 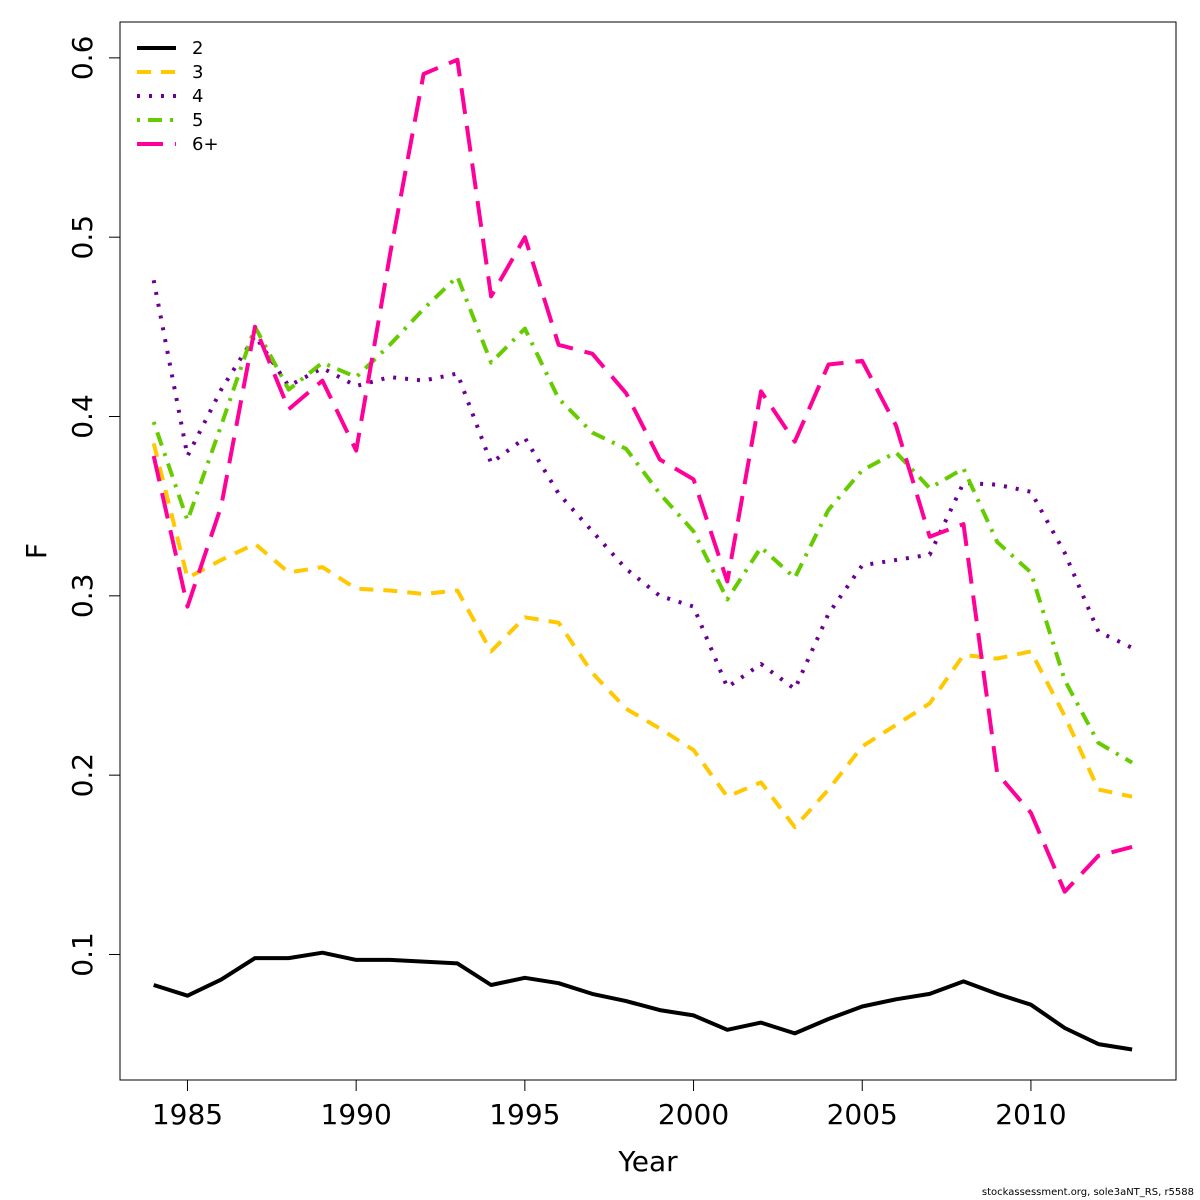 I want to click on y-tick-label: 0.6, so click(x=82, y=58).